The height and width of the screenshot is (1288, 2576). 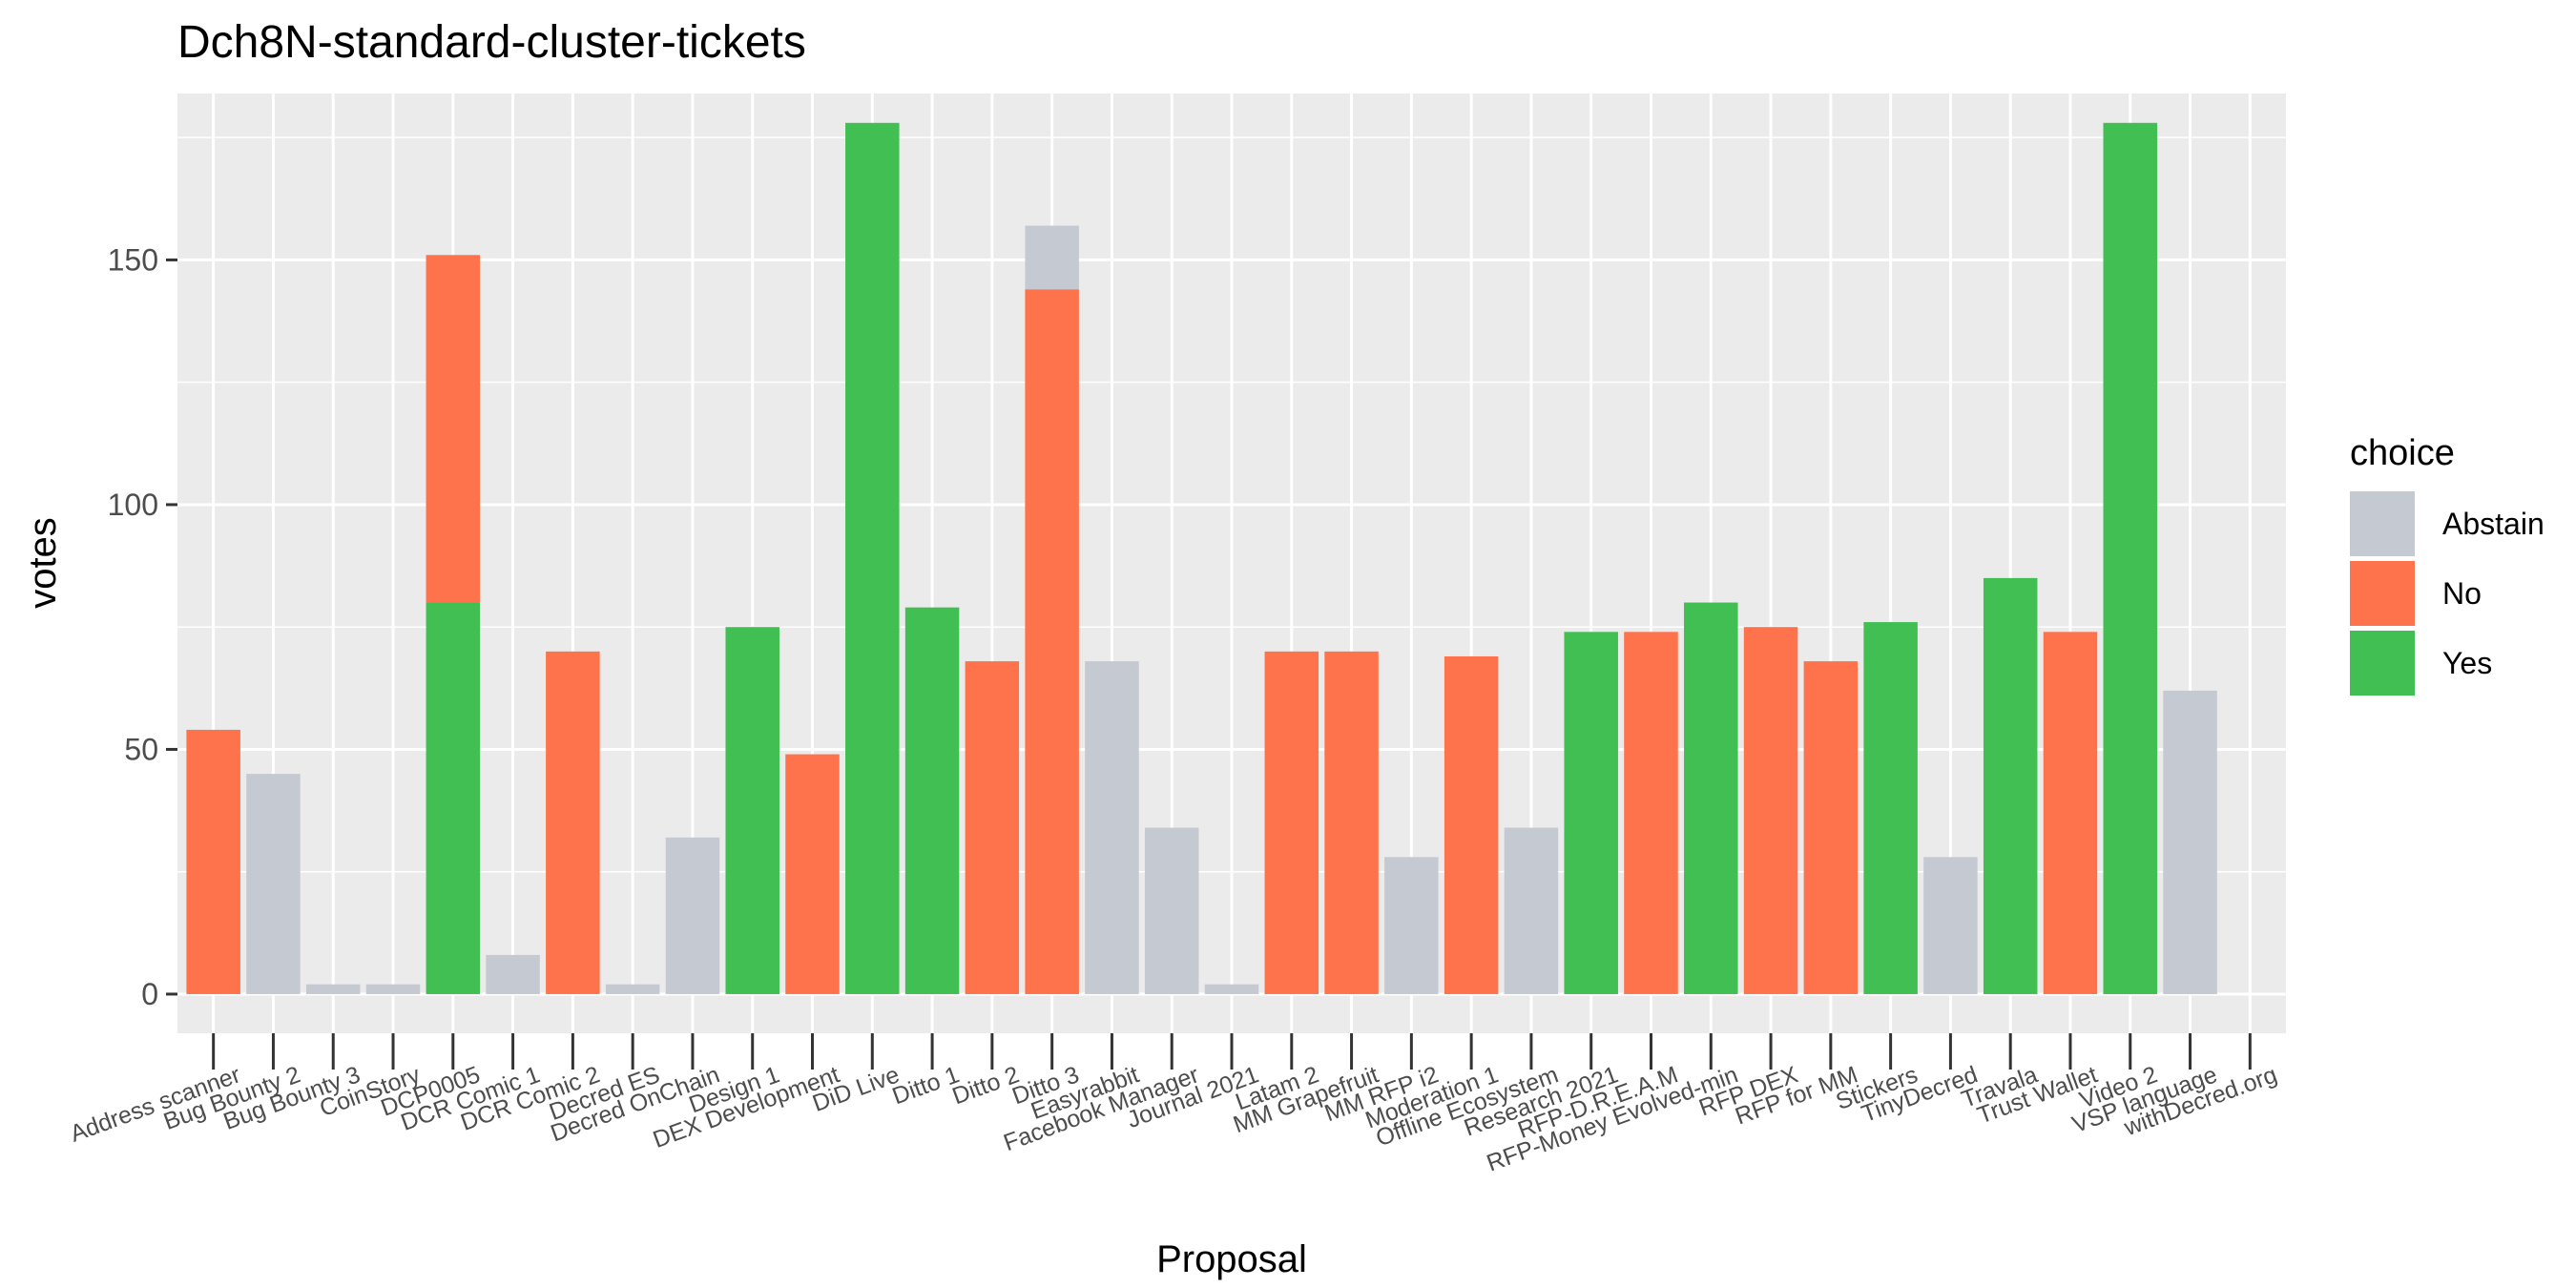 What do you see at coordinates (2447, 564) in the screenshot?
I see `legend: choice Abstain No Yes` at bounding box center [2447, 564].